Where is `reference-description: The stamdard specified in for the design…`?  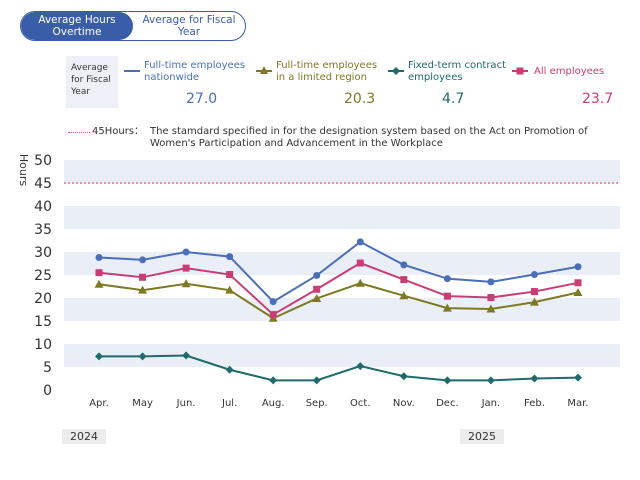 reference-description: The stamdard specified in for the design… is located at coordinates (369, 137).